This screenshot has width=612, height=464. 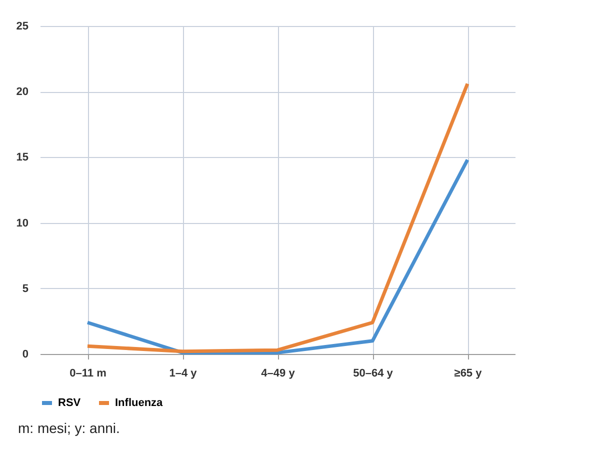 What do you see at coordinates (25, 354) in the screenshot?
I see `y-tick-label: 0` at bounding box center [25, 354].